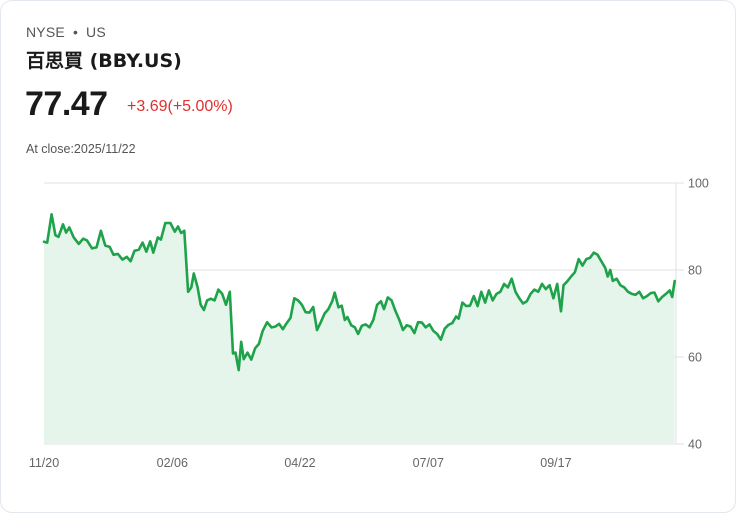 The width and height of the screenshot is (736, 514). What do you see at coordinates (555, 463) in the screenshot?
I see `x-tick-label: 09/17` at bounding box center [555, 463].